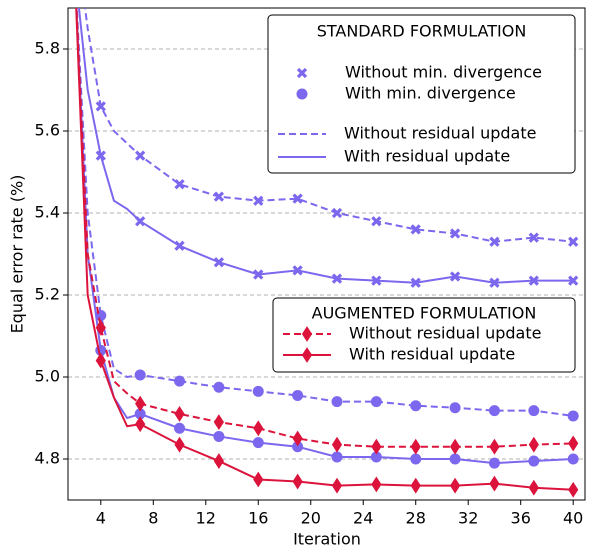  Describe the element at coordinates (468, 518) in the screenshot. I see `x-tick-label: 32` at that location.